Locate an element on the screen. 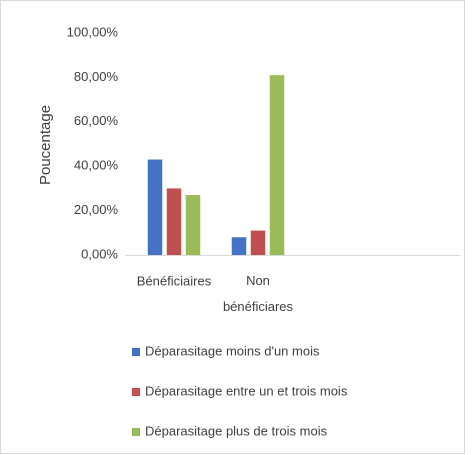  y-tick-label: 40,00% is located at coordinates (96, 165).